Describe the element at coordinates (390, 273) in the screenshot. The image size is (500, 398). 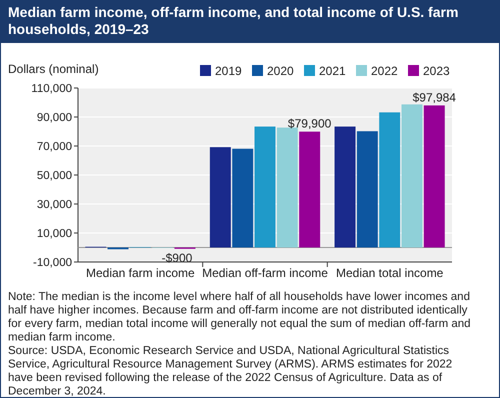
I see `x-tick-label: Median total income` at that location.